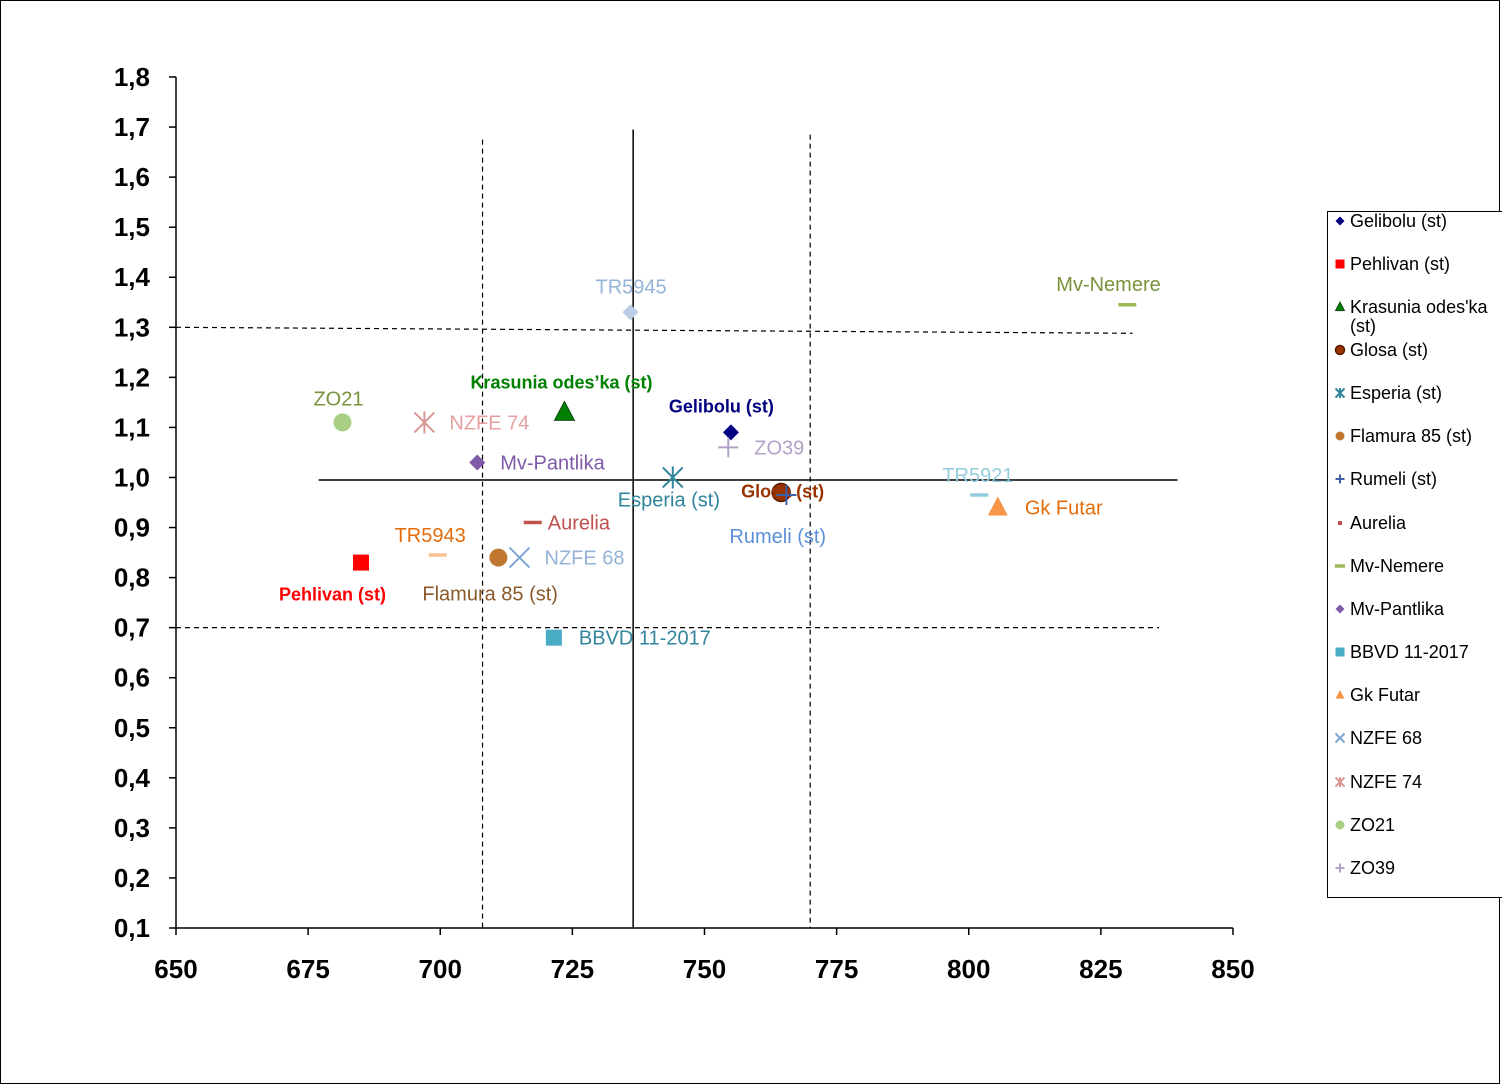  I want to click on data-point: Esperia (st), so click(669, 488).